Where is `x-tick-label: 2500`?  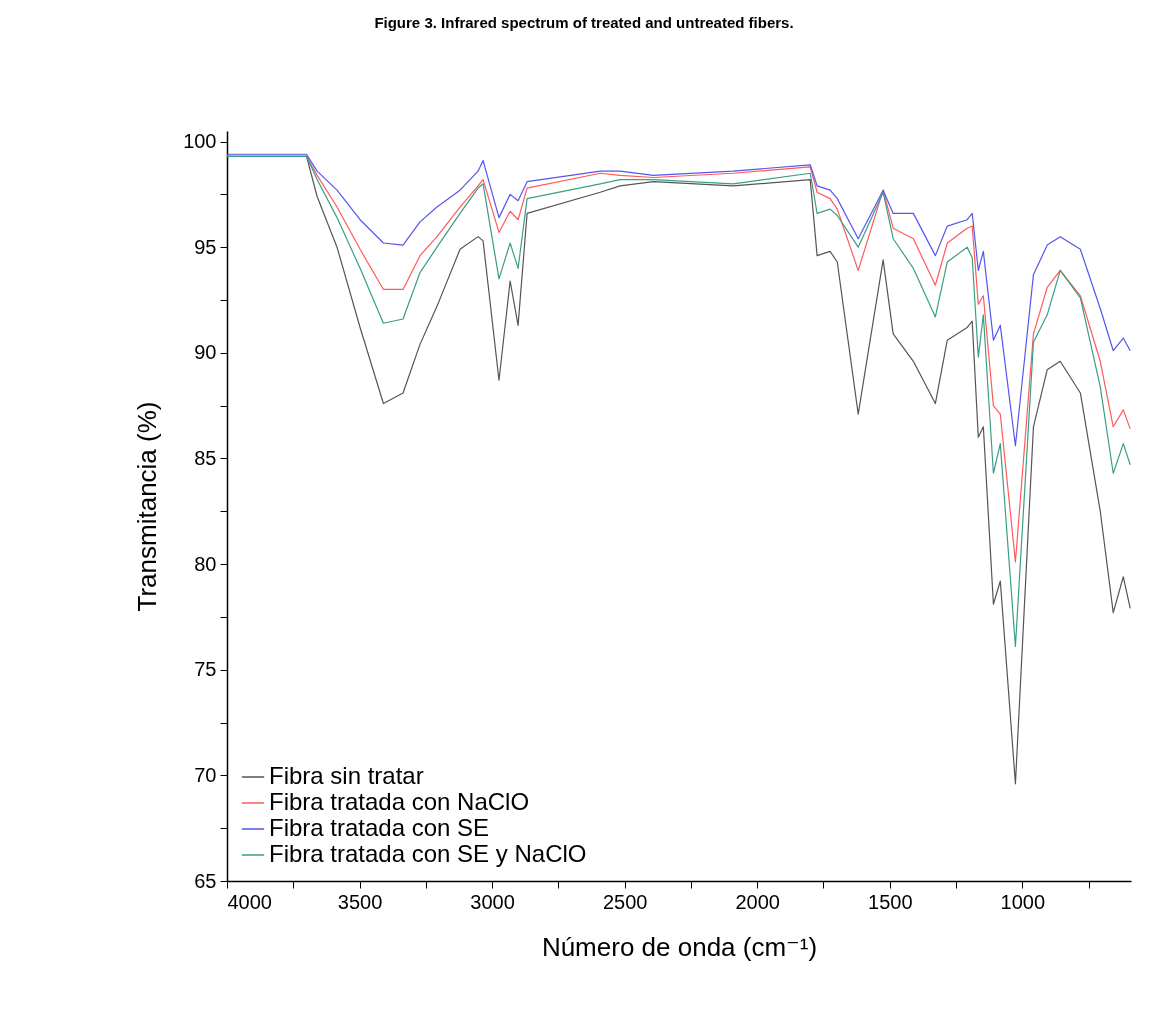 x-tick-label: 2500 is located at coordinates (625, 901).